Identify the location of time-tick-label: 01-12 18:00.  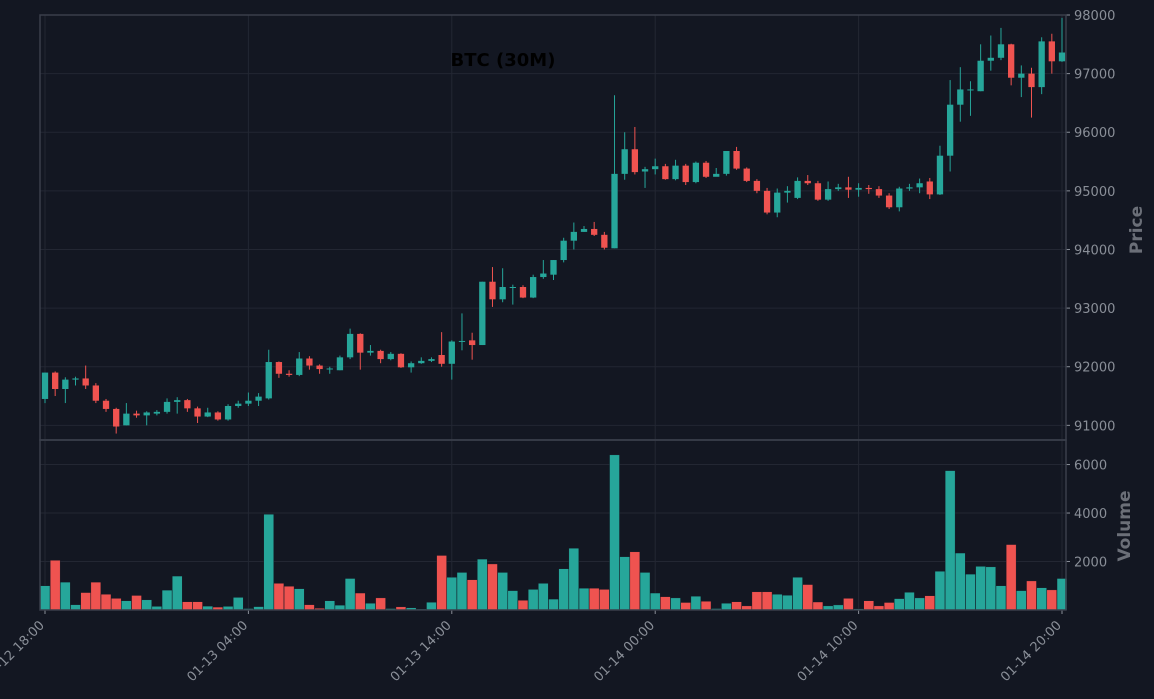
(24, 651).